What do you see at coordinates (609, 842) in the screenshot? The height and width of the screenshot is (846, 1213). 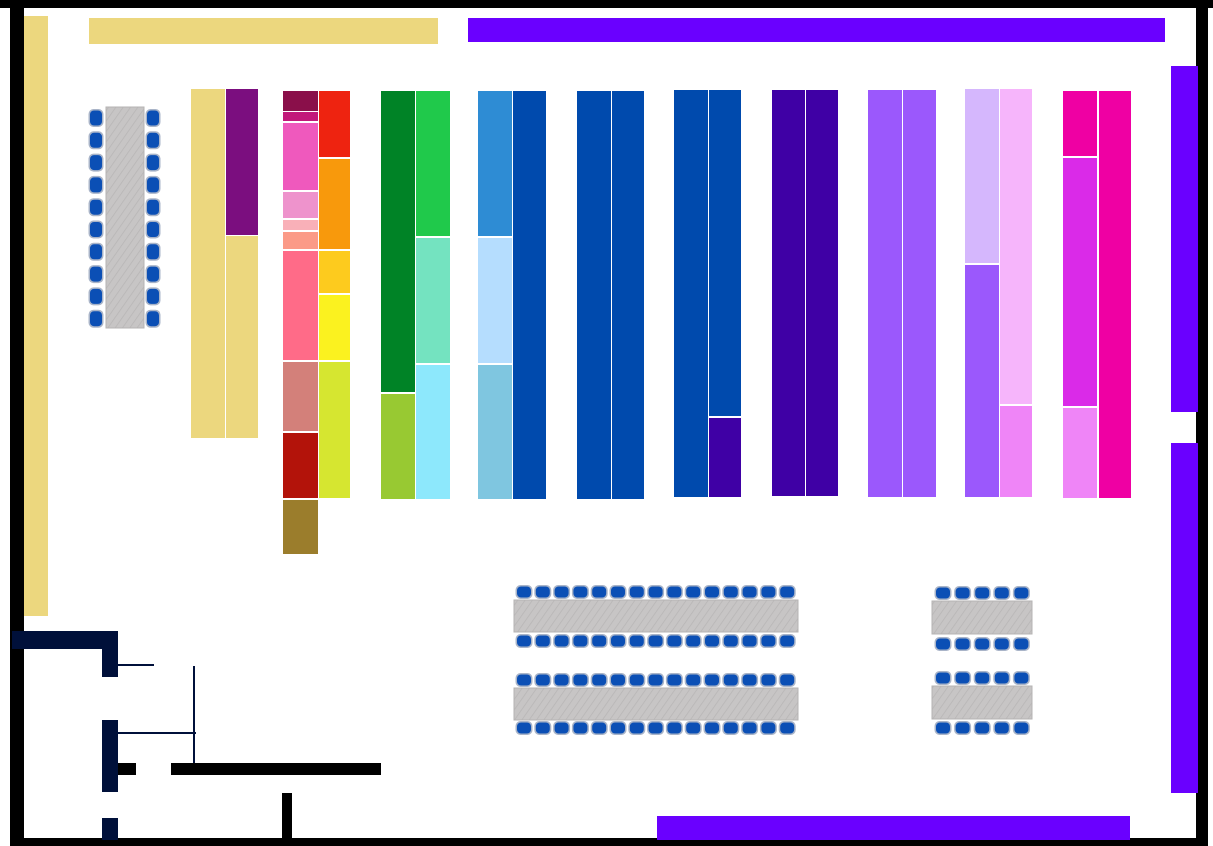 I see `bottom-wall` at bounding box center [609, 842].